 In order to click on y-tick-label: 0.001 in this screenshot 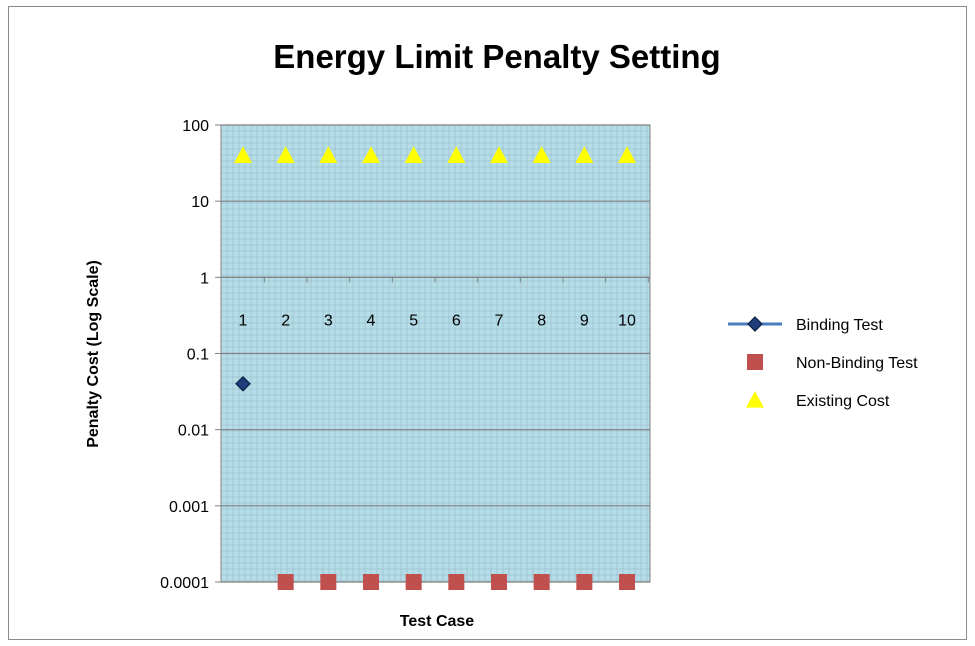, I will do `click(189, 507)`.